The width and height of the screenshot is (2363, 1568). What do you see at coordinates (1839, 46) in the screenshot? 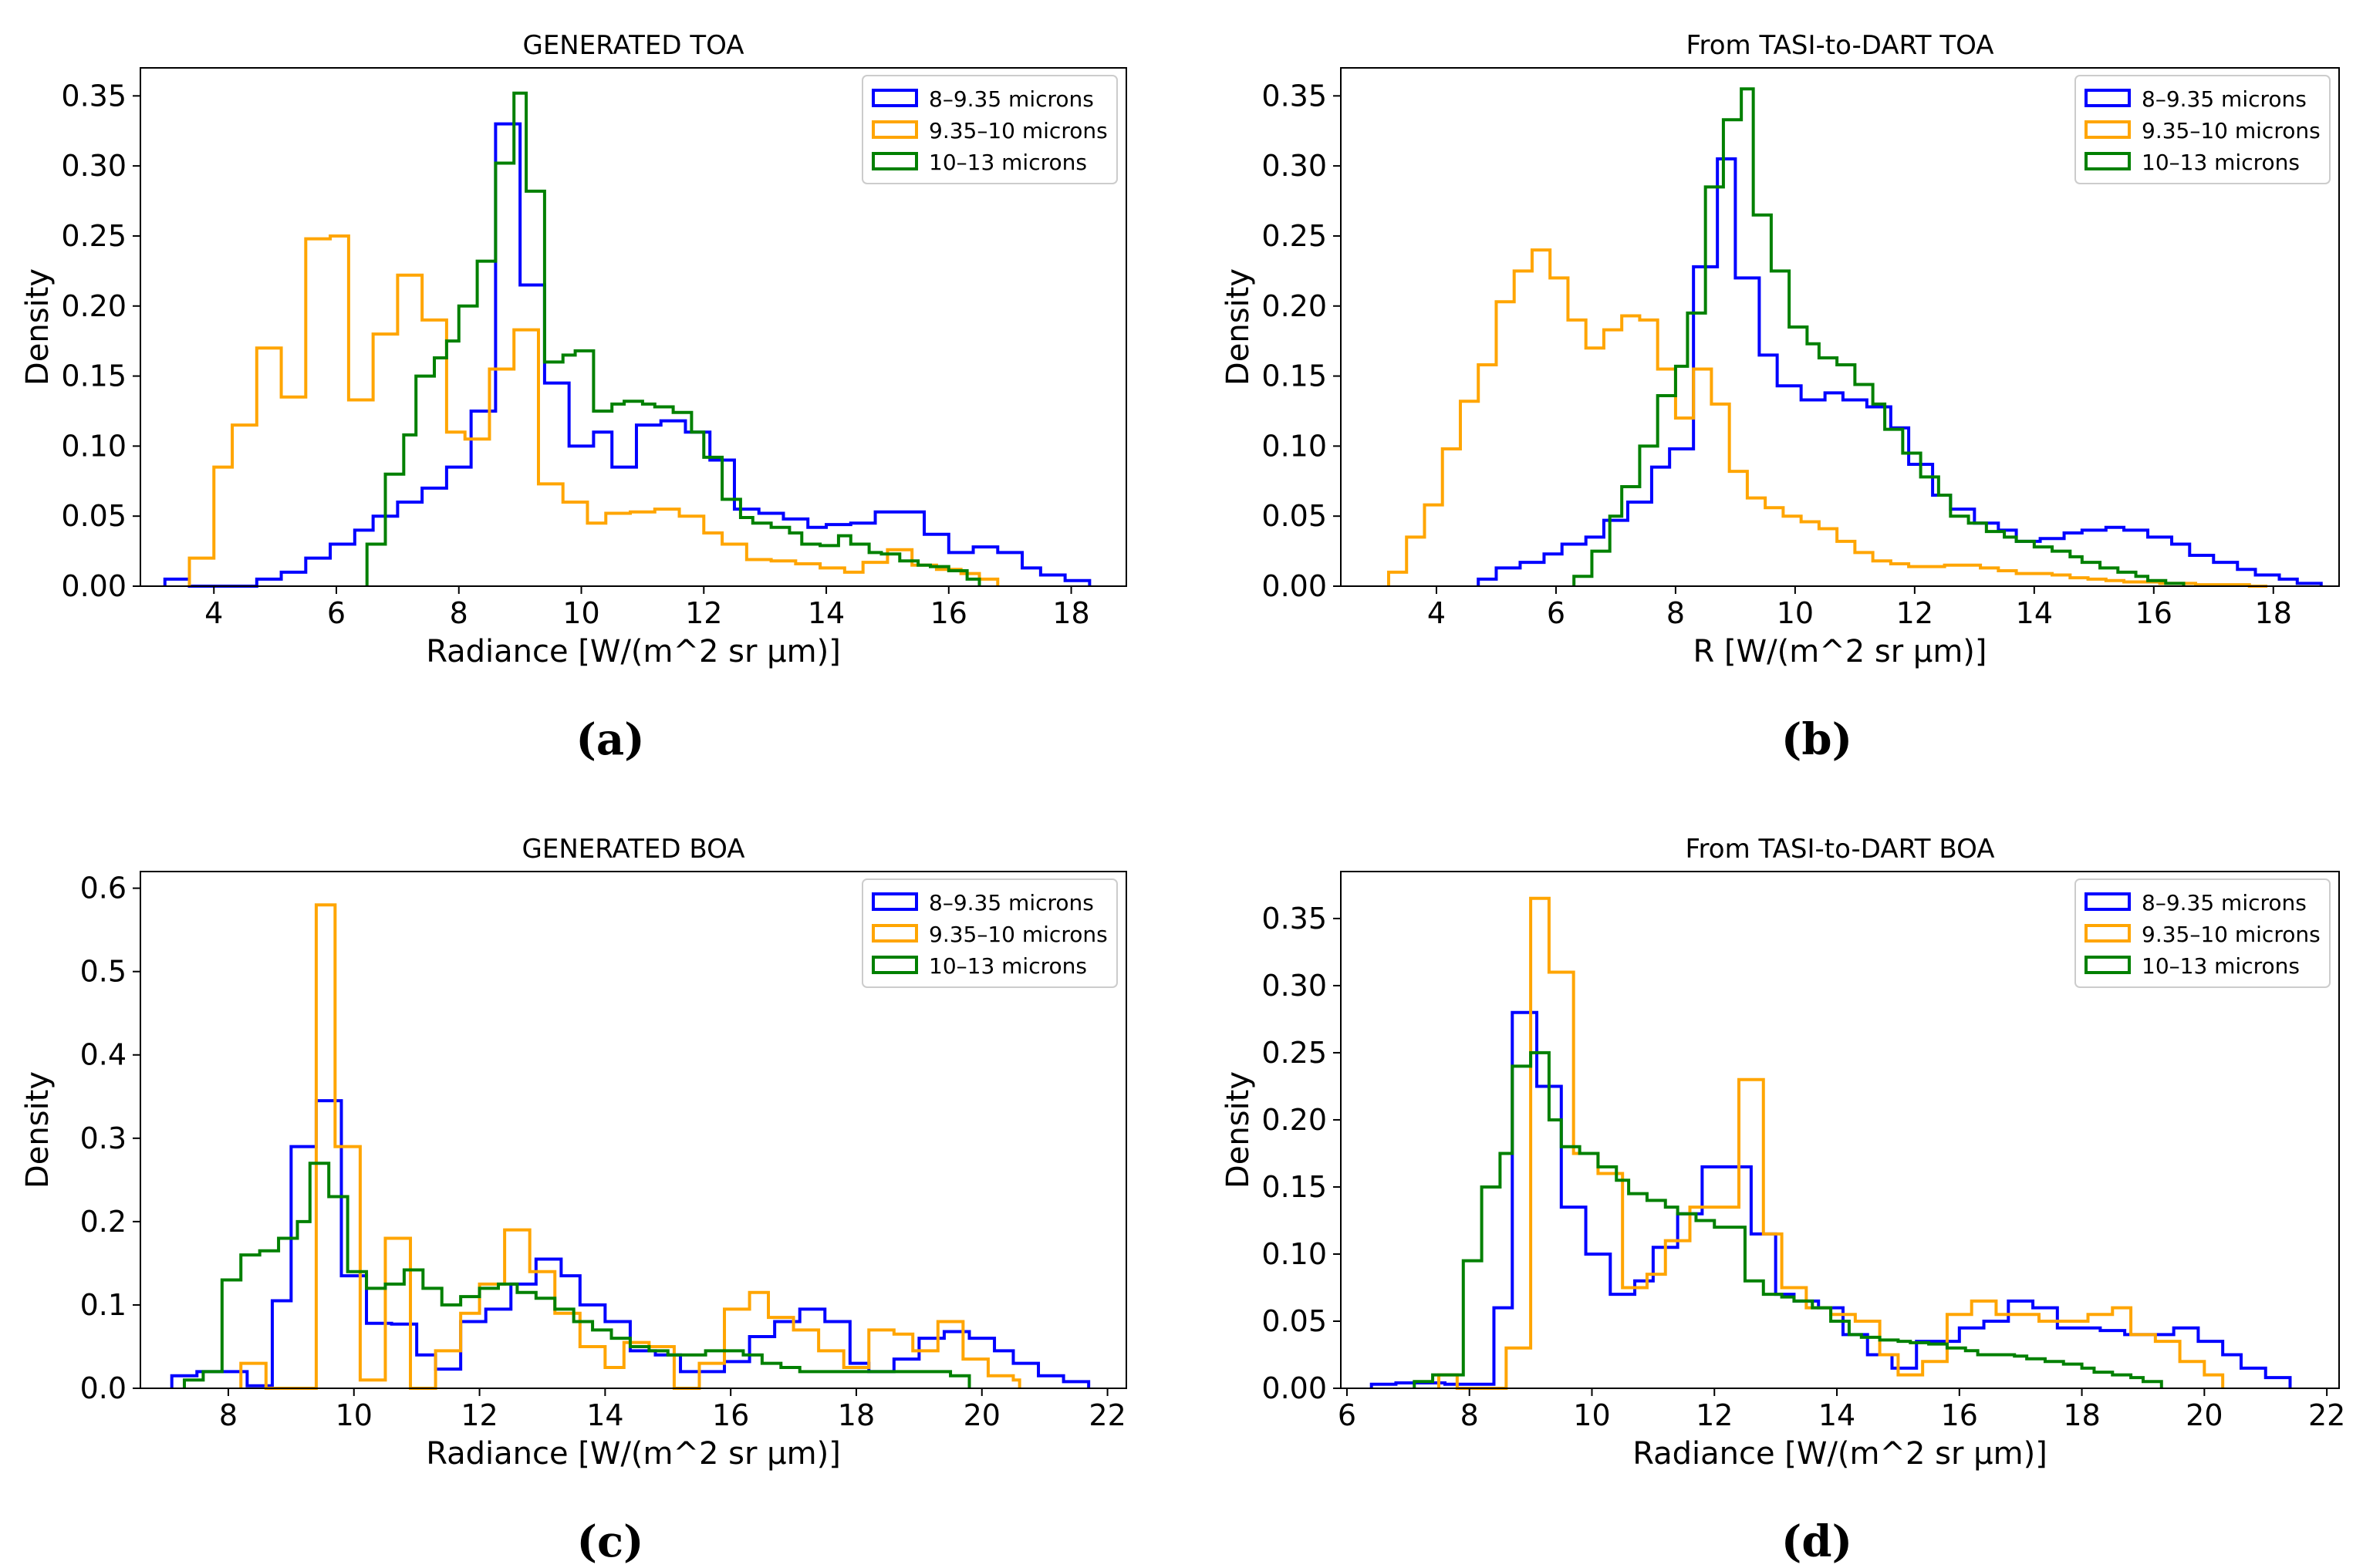
I see `chart-title: From TASI-to-DART TOA` at bounding box center [1839, 46].